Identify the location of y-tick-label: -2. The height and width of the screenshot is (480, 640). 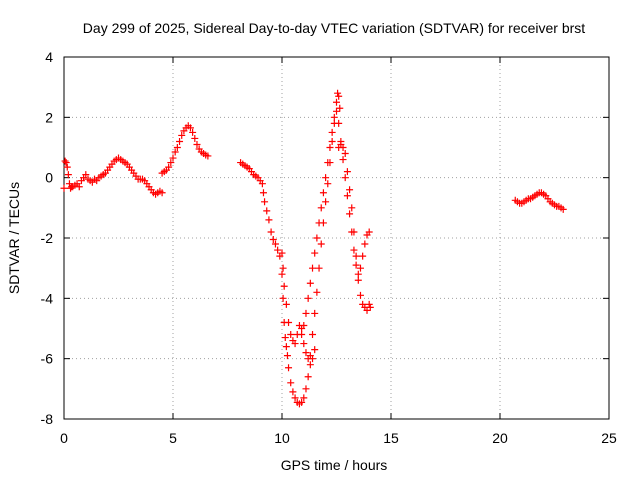
(47, 238).